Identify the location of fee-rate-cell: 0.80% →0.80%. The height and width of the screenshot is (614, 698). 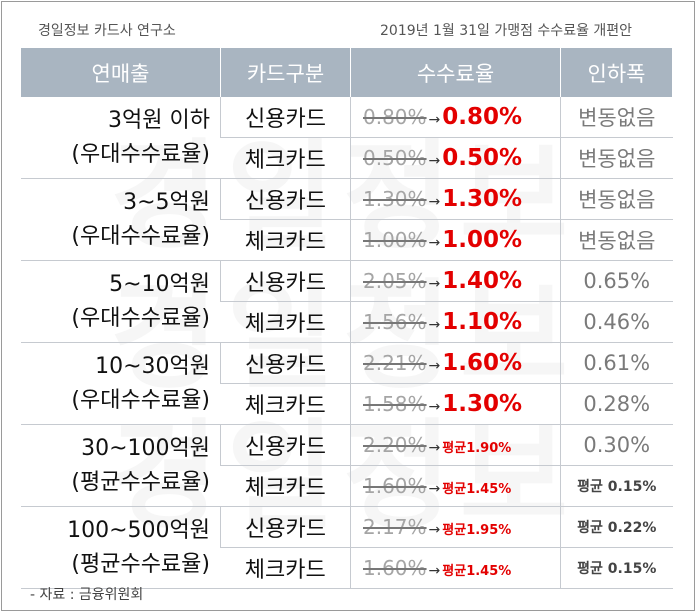
(455, 117).